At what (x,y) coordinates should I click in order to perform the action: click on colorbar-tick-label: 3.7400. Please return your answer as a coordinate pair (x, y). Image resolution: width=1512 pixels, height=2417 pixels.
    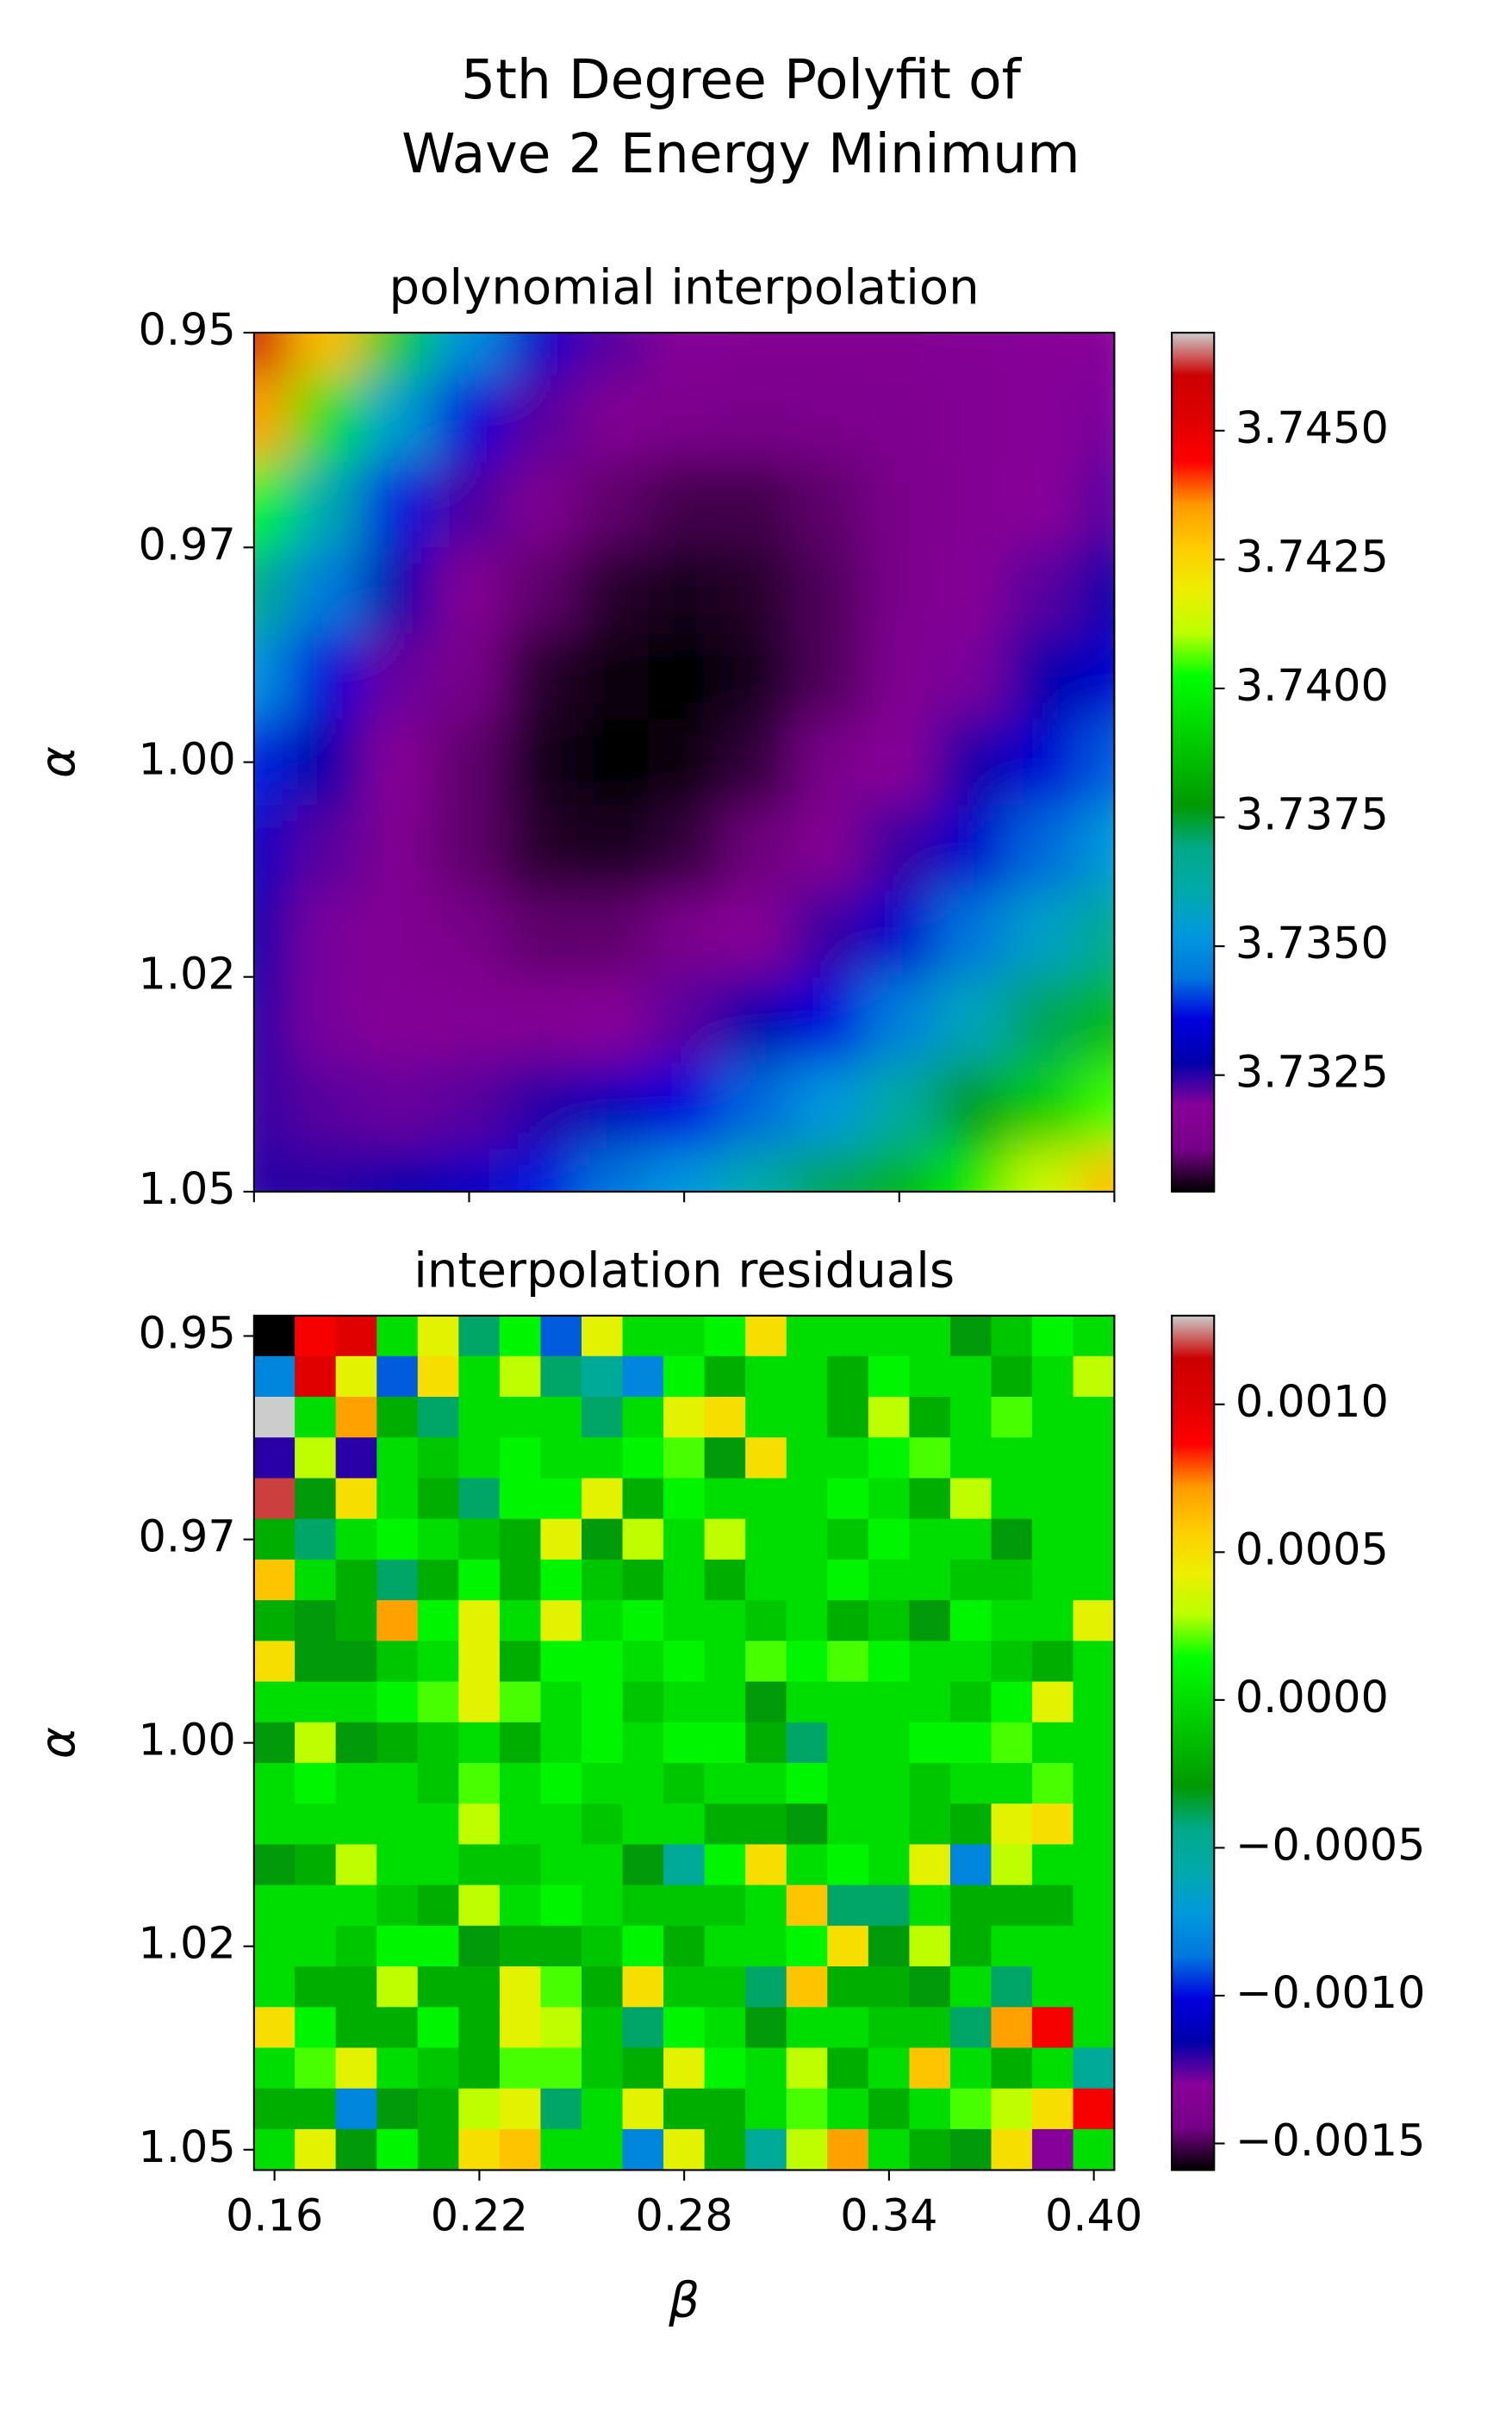
    Looking at the image, I should click on (1312, 687).